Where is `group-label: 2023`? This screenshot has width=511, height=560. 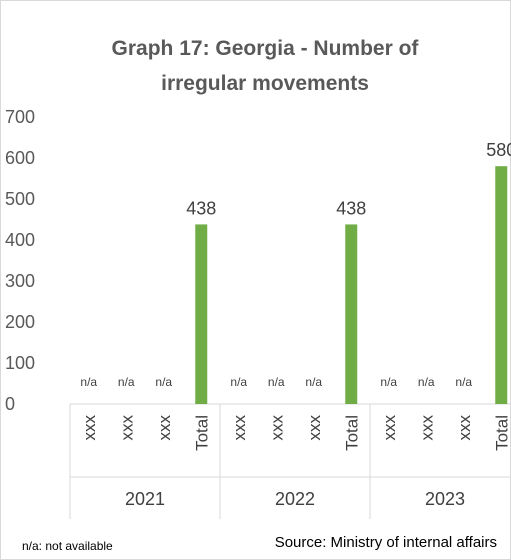
group-label: 2023 is located at coordinates (445, 499).